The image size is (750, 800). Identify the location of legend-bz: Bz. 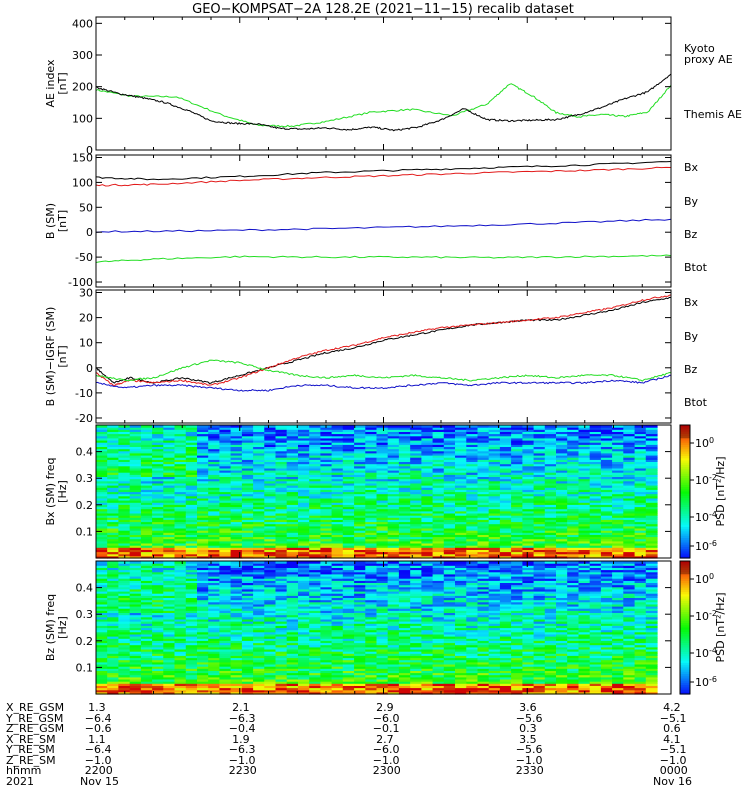
(691, 369).